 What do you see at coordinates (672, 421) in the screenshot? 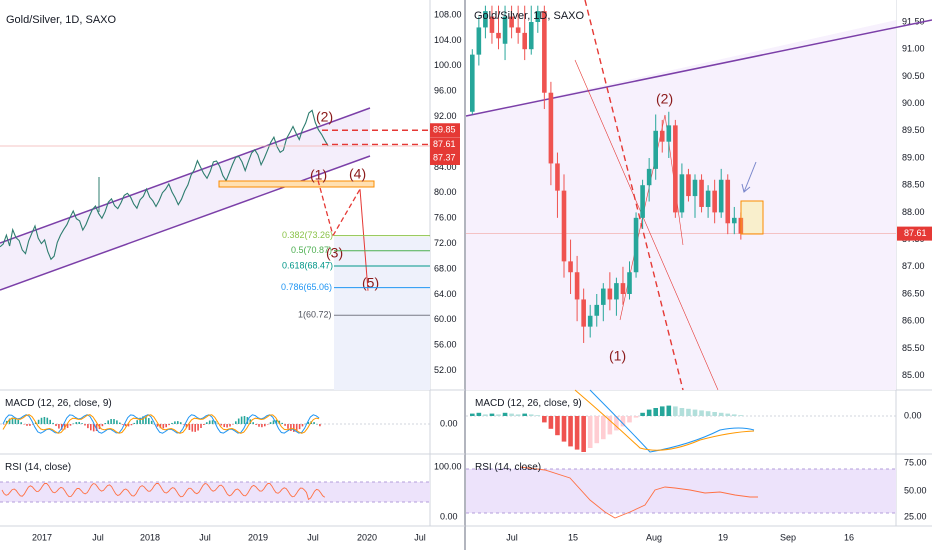
I see `right-macd-line` at bounding box center [672, 421].